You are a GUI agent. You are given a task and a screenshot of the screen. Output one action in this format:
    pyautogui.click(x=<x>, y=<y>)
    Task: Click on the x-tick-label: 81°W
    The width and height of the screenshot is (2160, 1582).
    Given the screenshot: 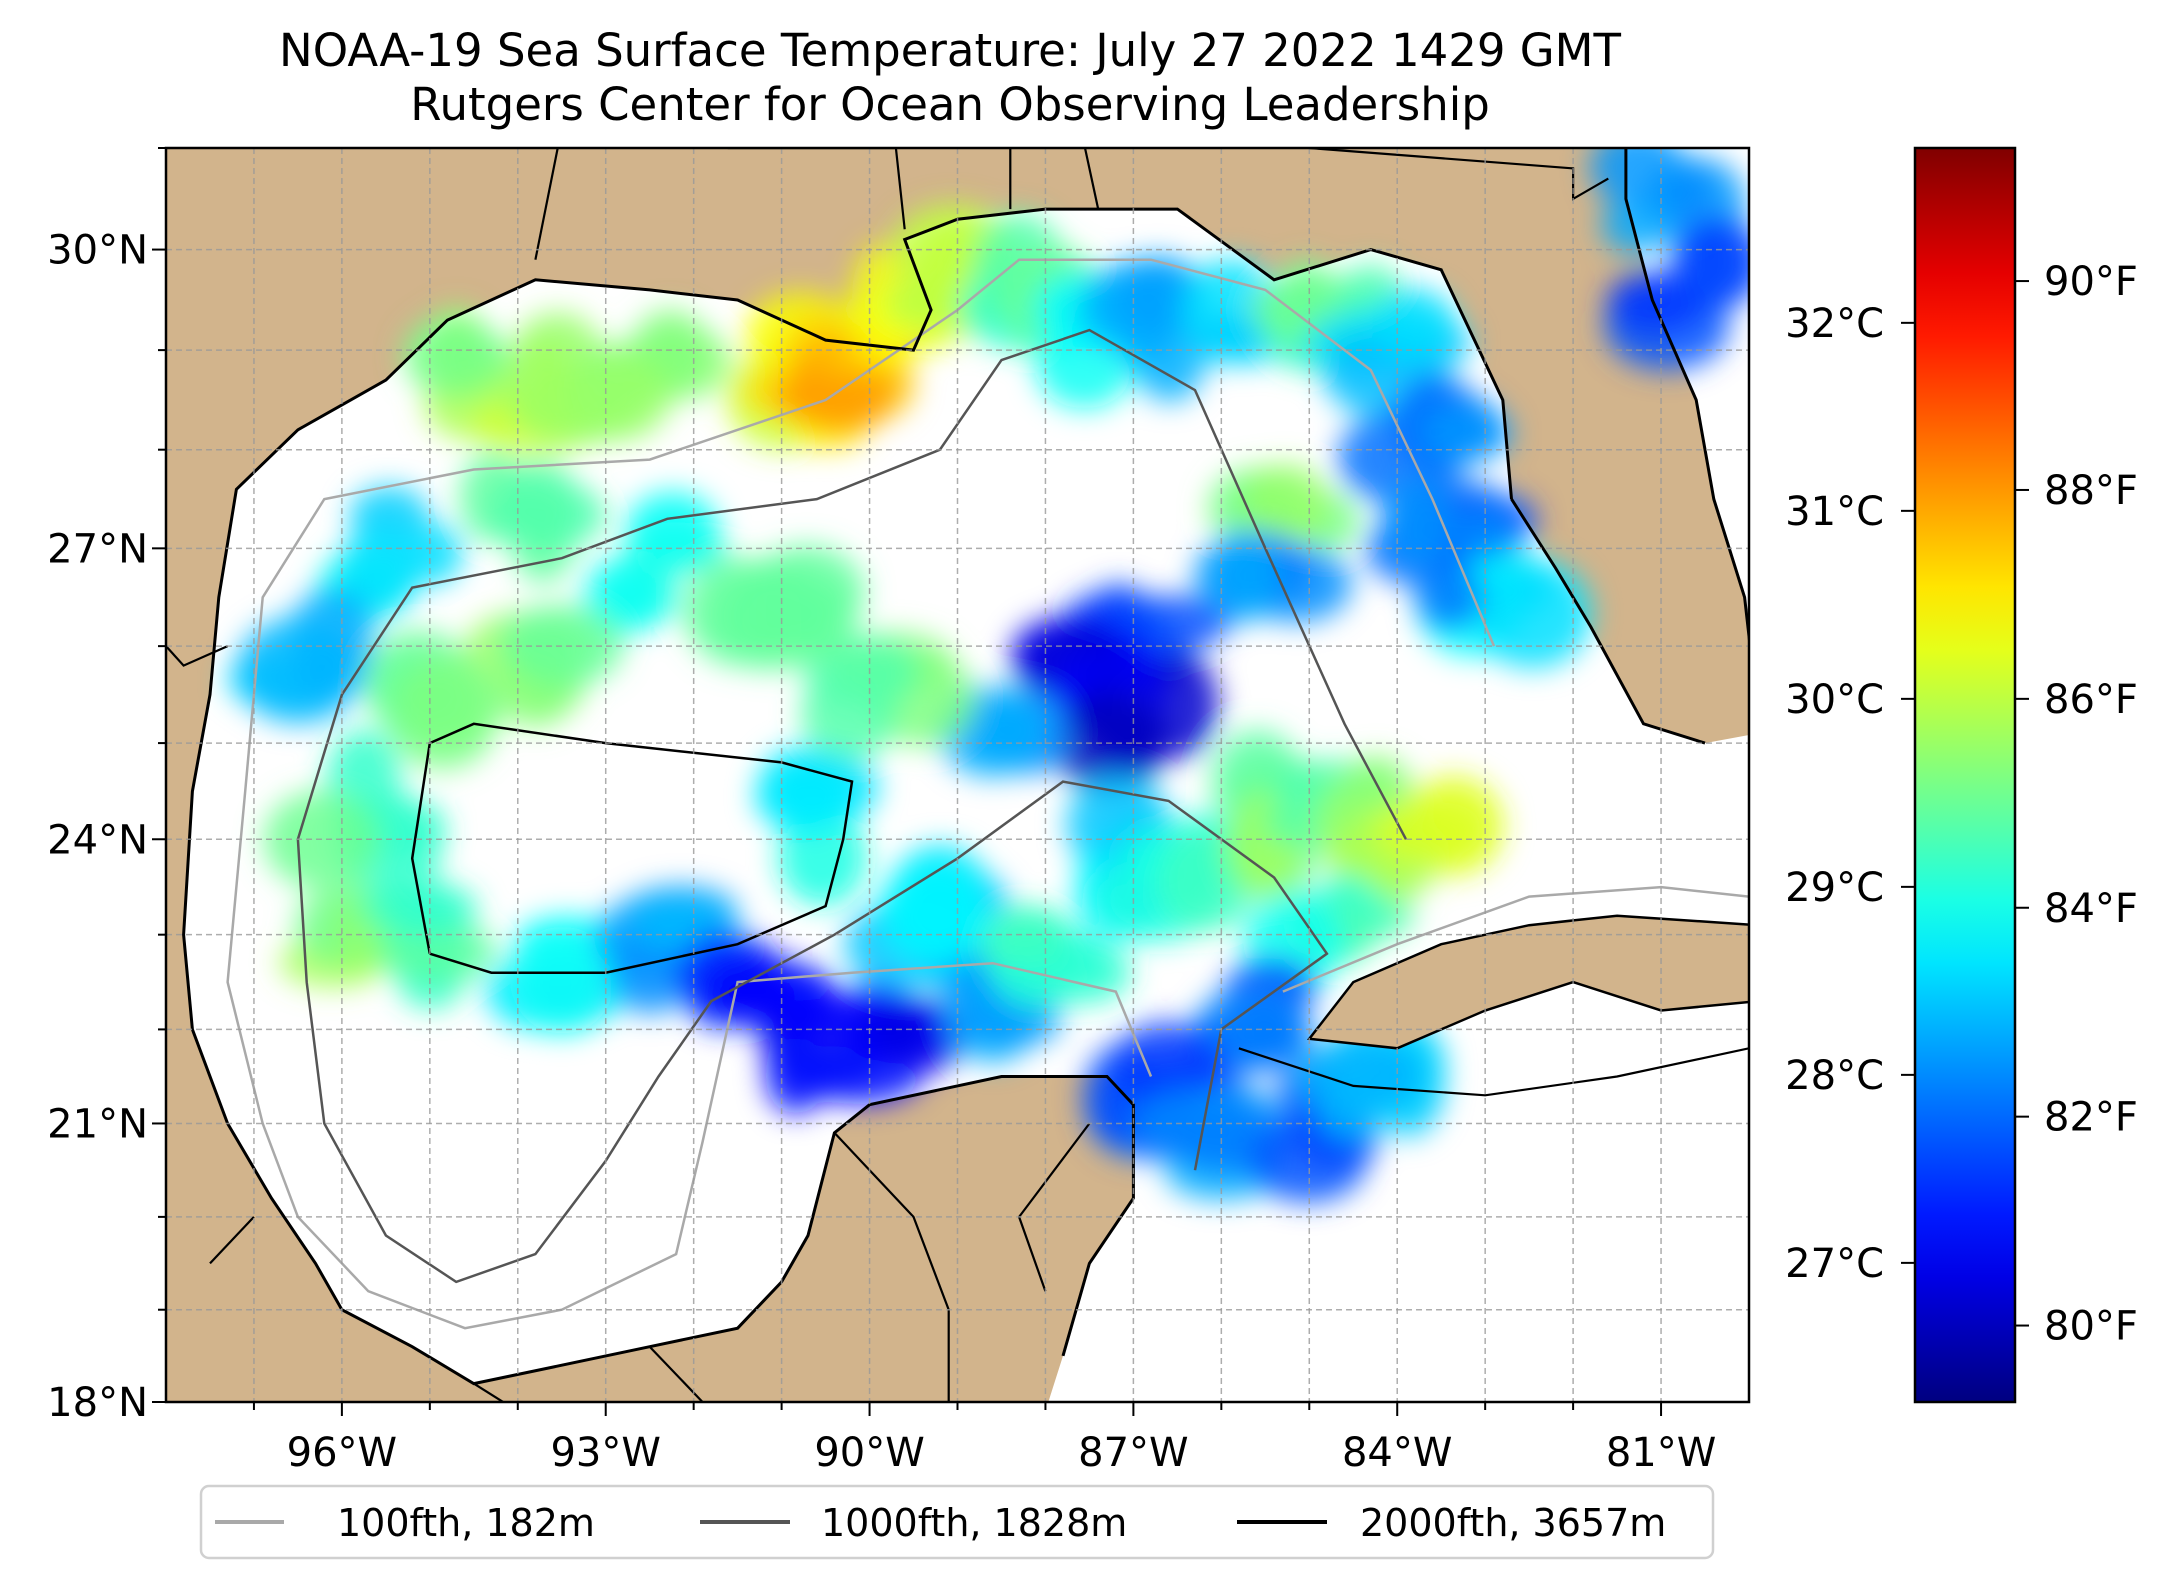 What is the action you would take?
    pyautogui.click(x=1661, y=1453)
    